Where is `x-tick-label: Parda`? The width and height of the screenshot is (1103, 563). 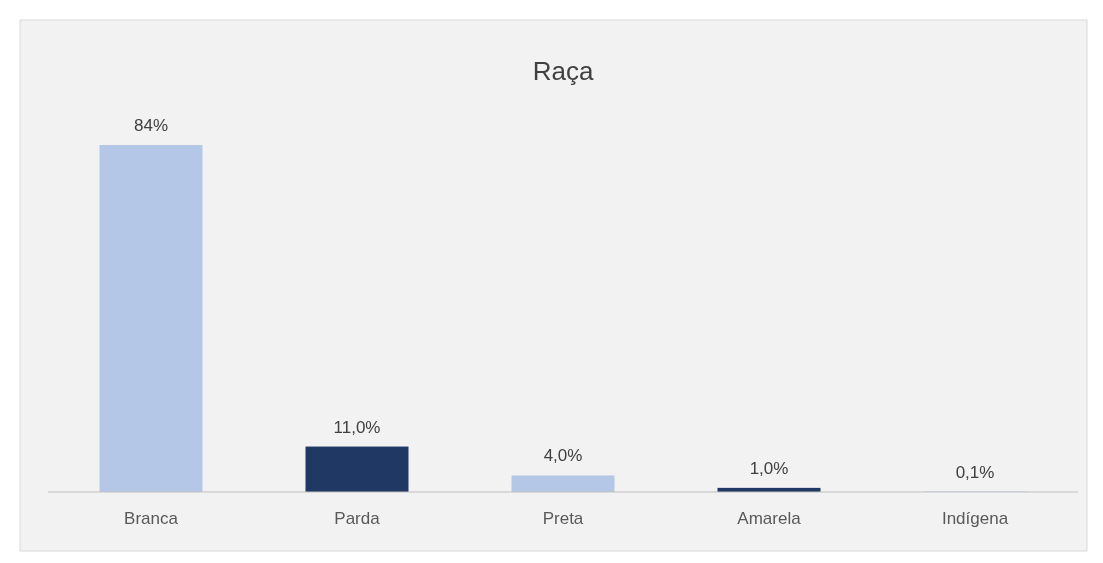 x-tick-label: Parda is located at coordinates (357, 518).